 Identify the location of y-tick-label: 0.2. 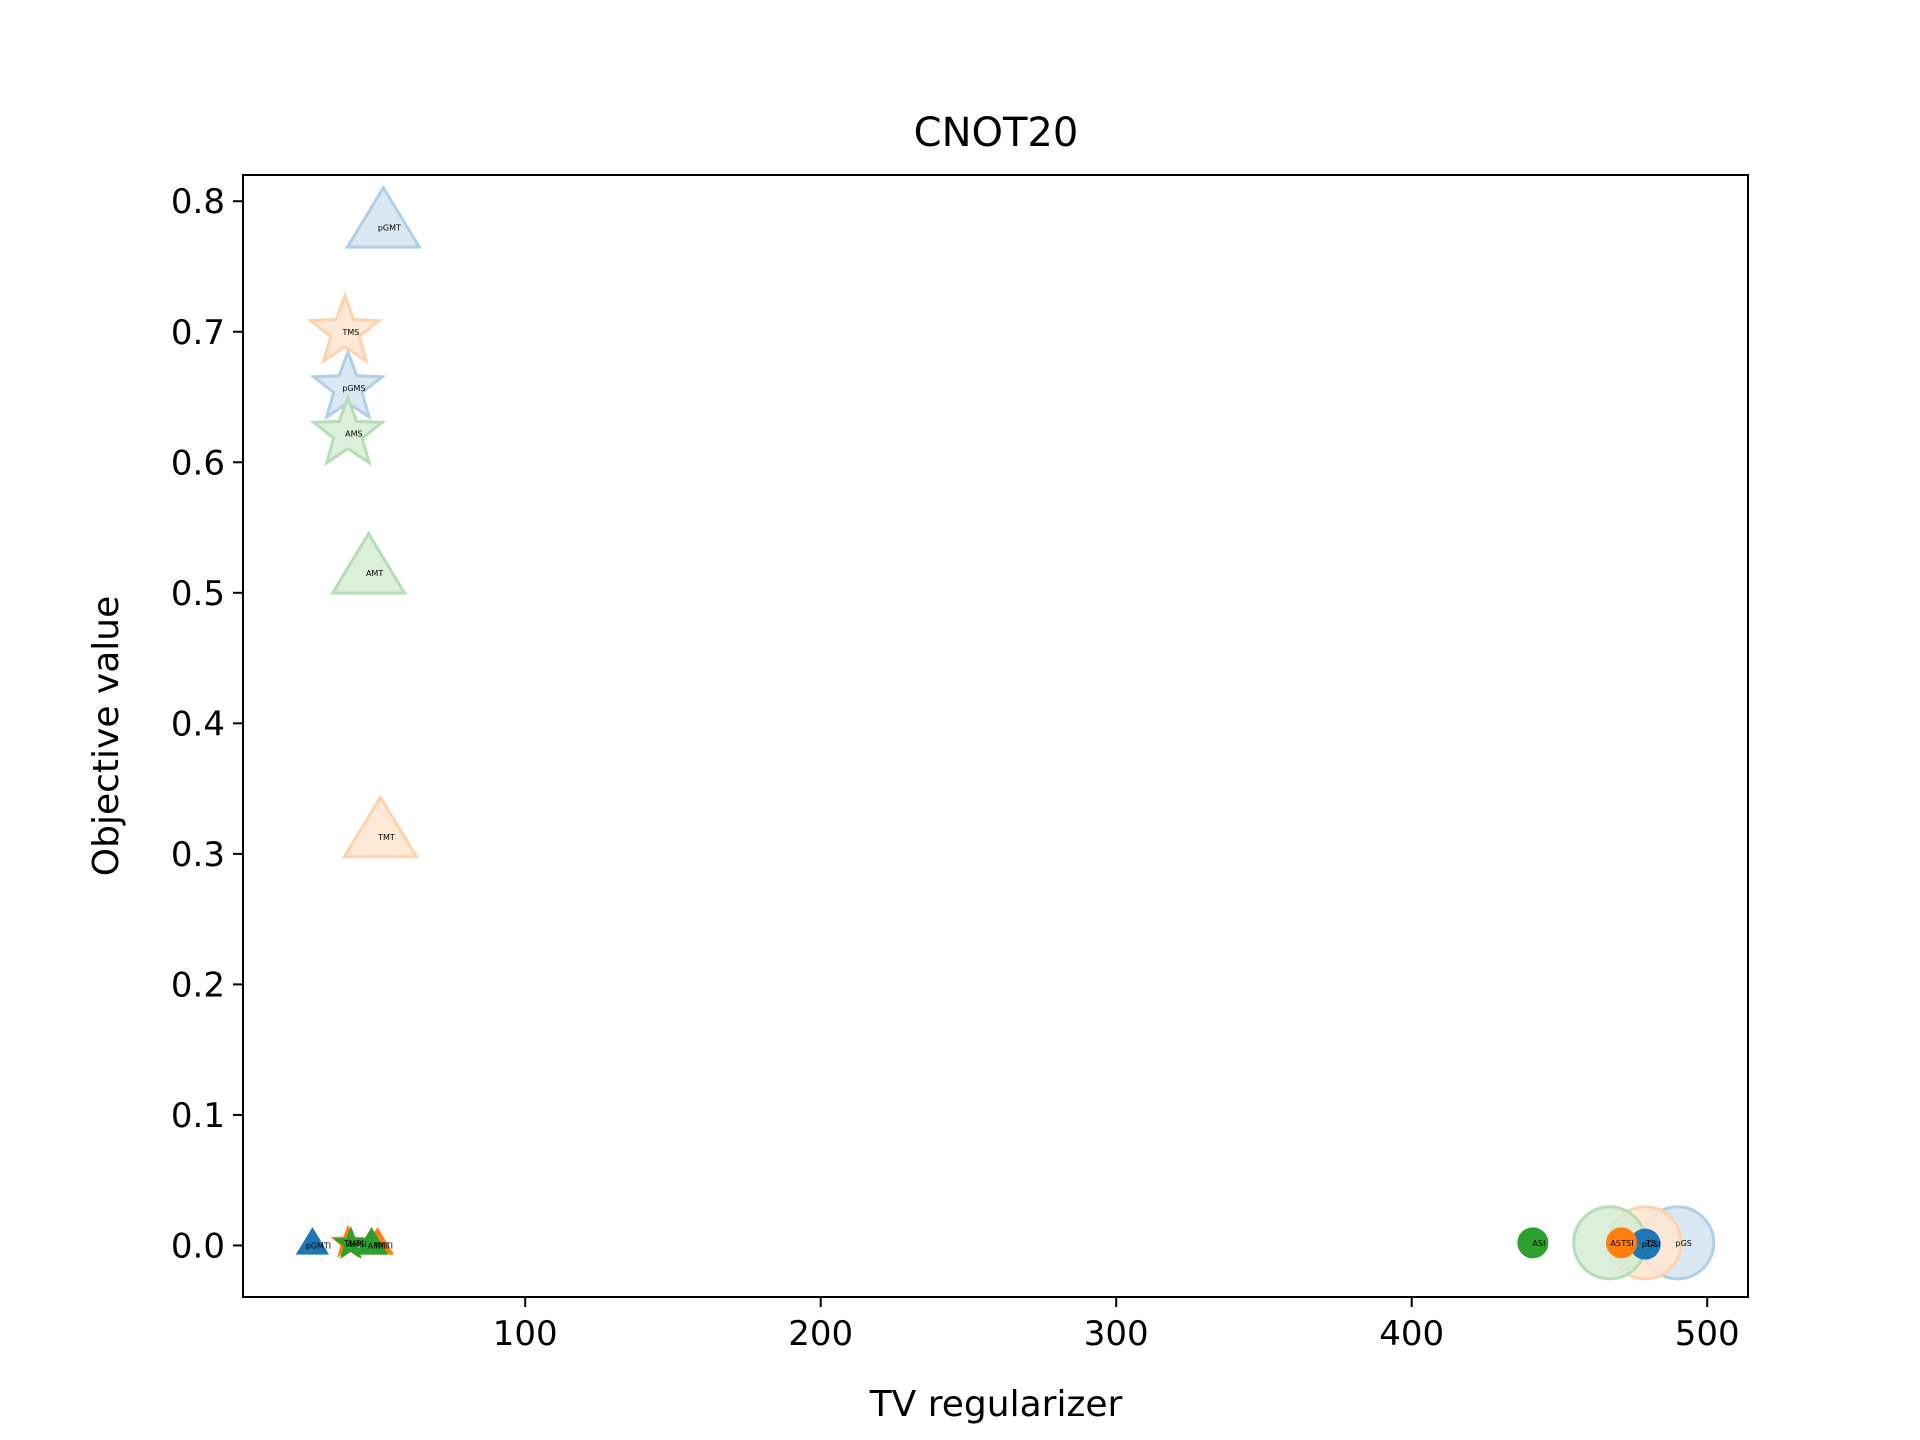
(198, 985).